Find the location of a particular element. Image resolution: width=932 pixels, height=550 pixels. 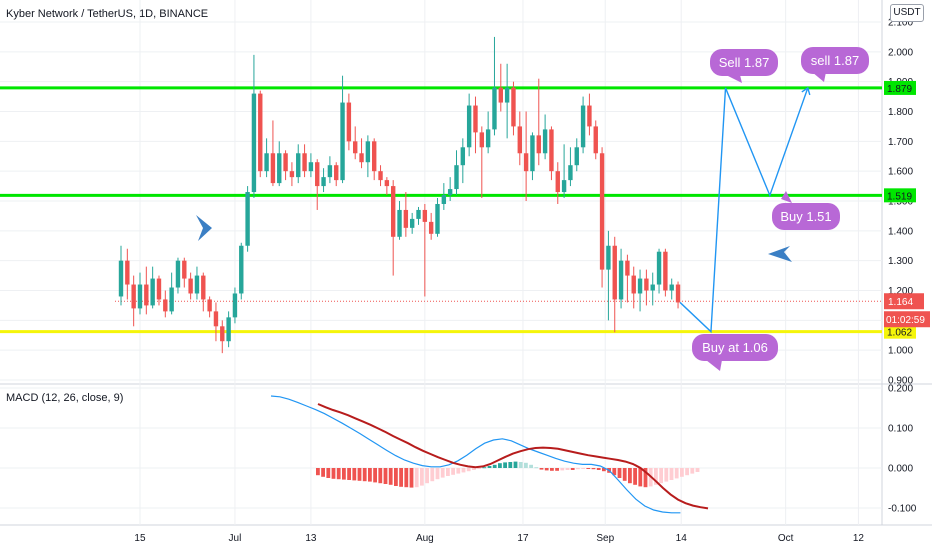

chevron-right-icon is located at coordinates (204, 228).